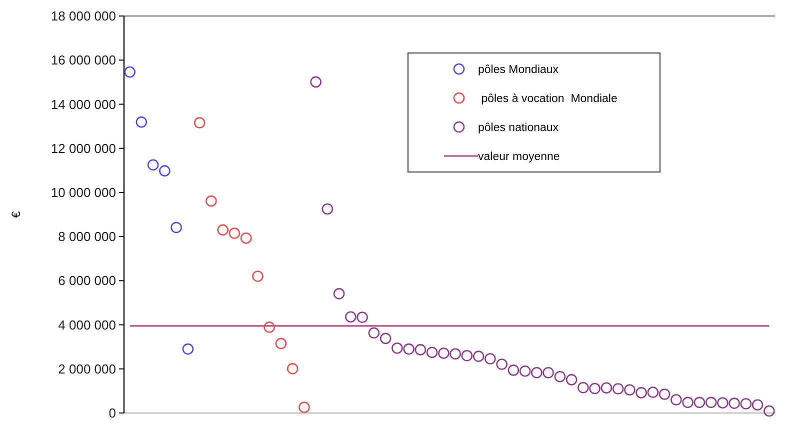 Image resolution: width=791 pixels, height=427 pixels. Describe the element at coordinates (83, 16) in the screenshot. I see `y-tick-label: 18 000 000` at that location.